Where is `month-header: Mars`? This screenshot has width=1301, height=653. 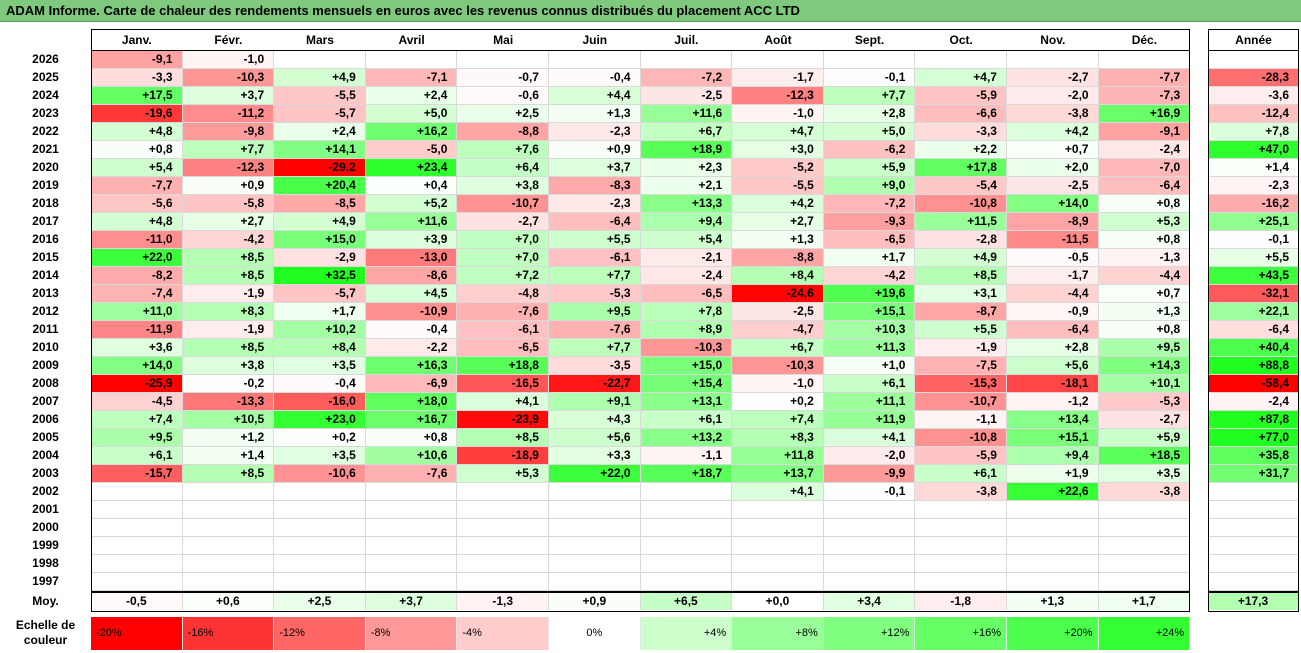 month-header: Mars is located at coordinates (319, 40).